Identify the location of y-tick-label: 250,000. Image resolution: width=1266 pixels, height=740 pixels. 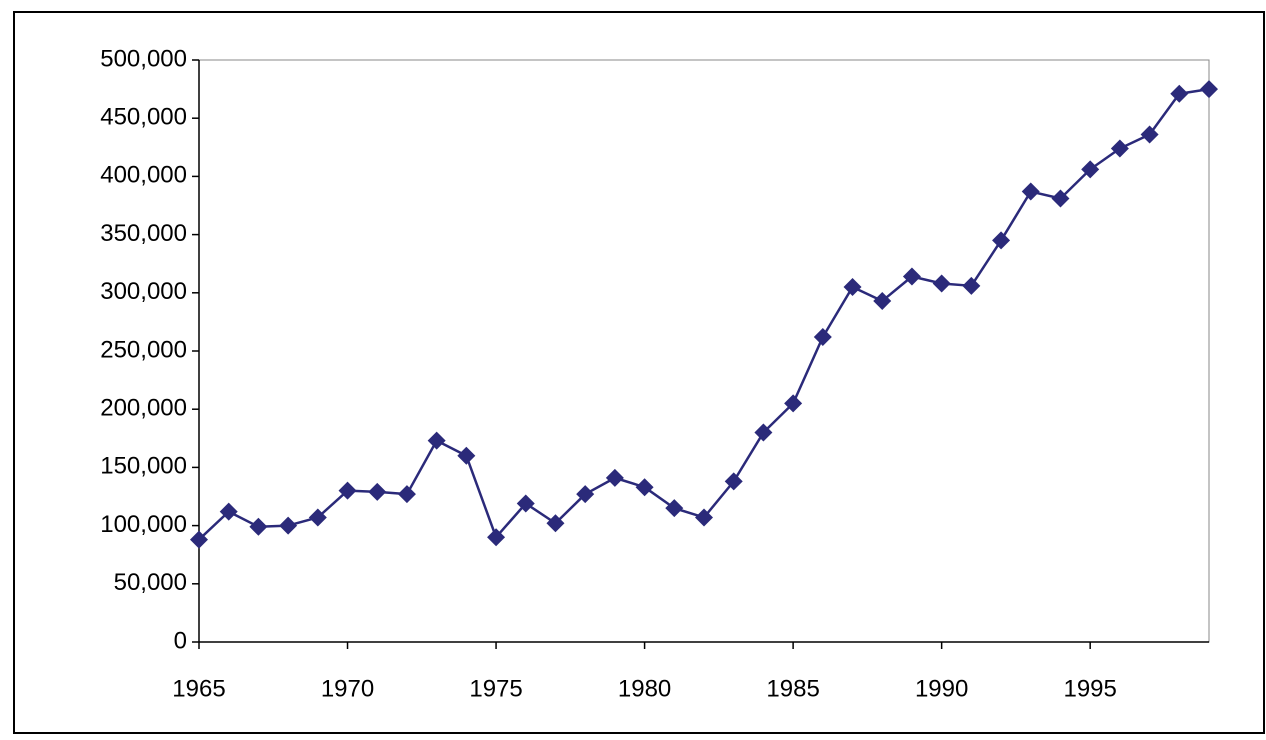
(143, 349).